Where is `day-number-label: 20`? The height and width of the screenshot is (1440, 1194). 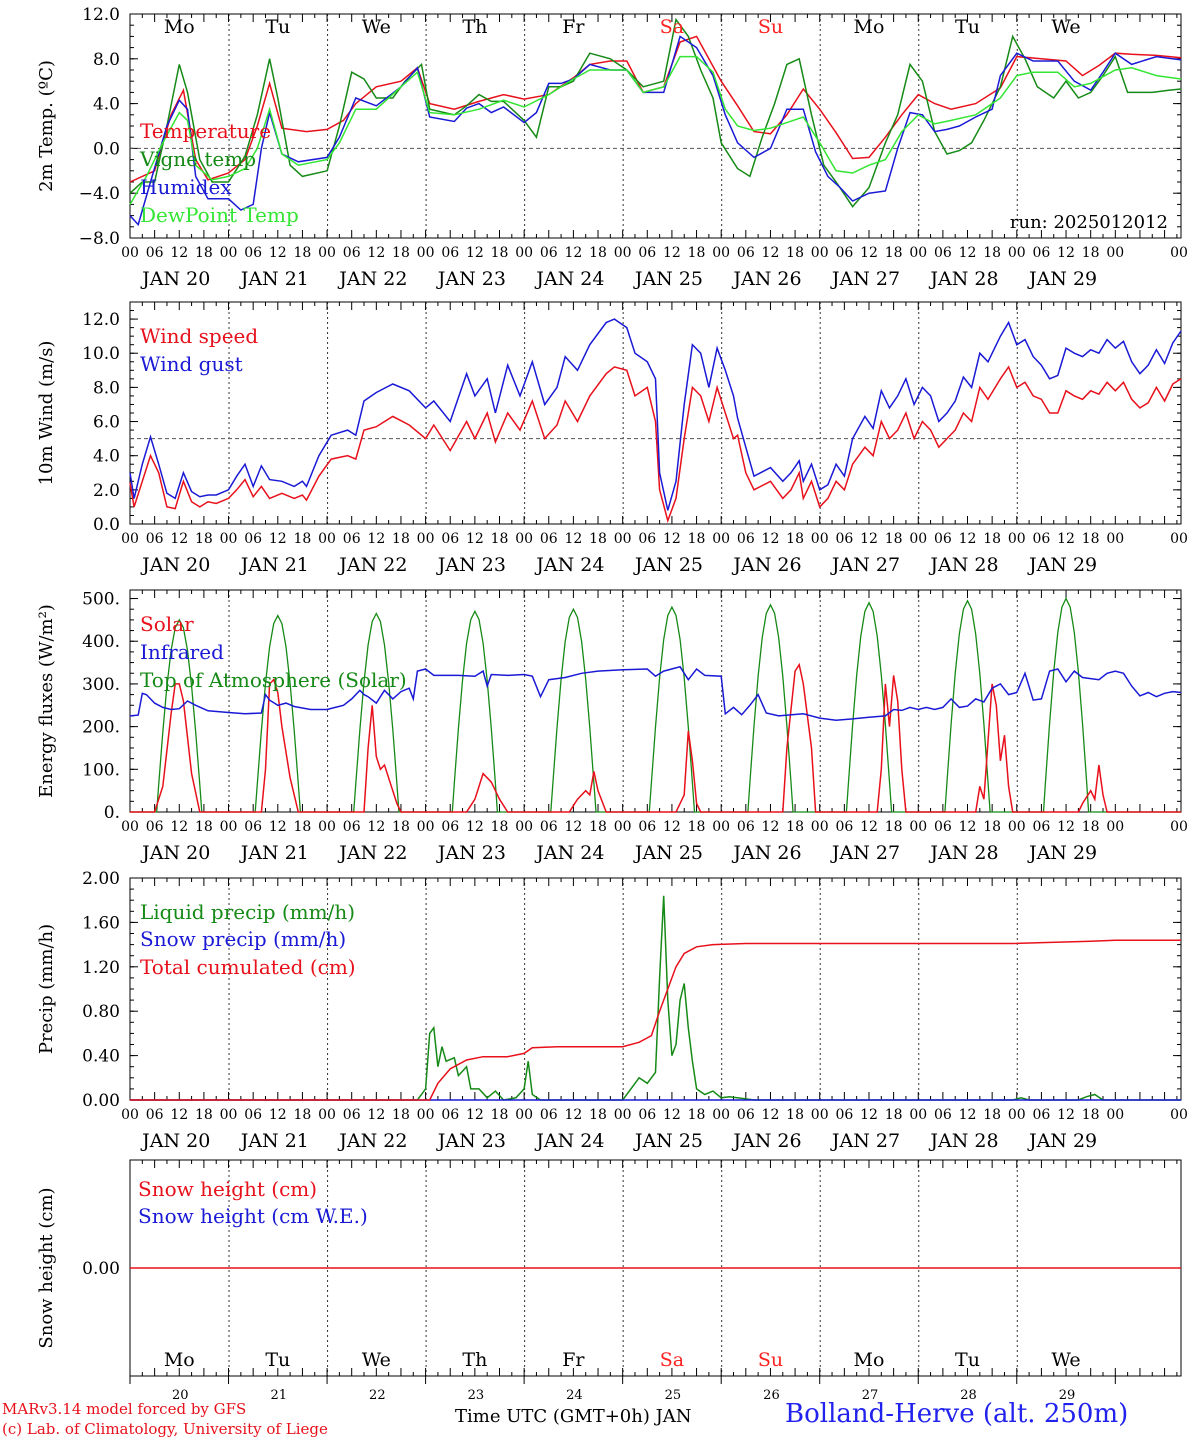
day-number-label: 20 is located at coordinates (180, 1395).